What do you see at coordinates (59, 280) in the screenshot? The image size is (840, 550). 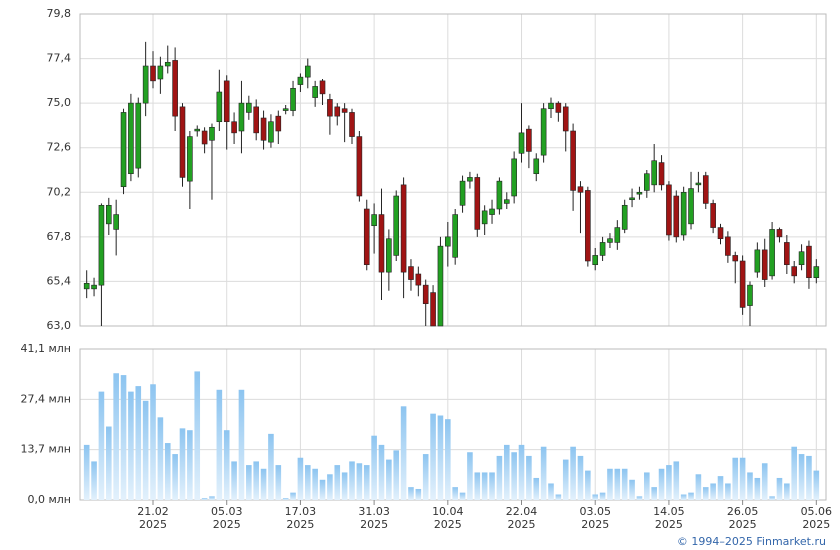 I see `y-tick-label: 65,4` at bounding box center [59, 280].